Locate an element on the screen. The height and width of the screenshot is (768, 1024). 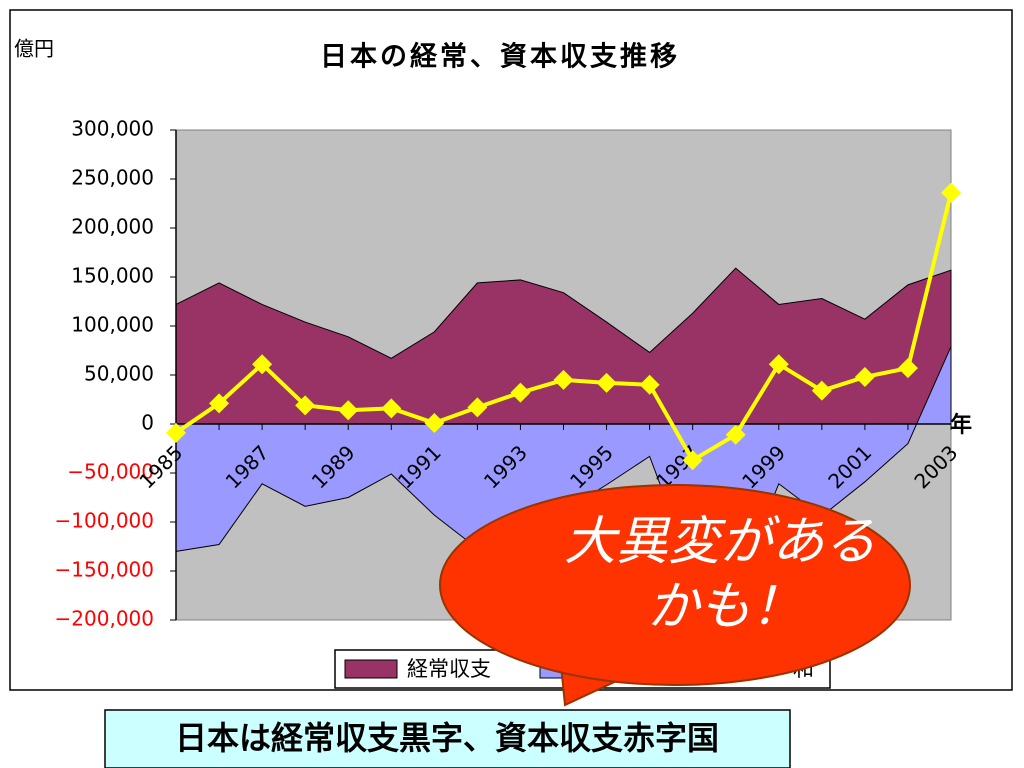
caption-box is located at coordinates (447, 738).